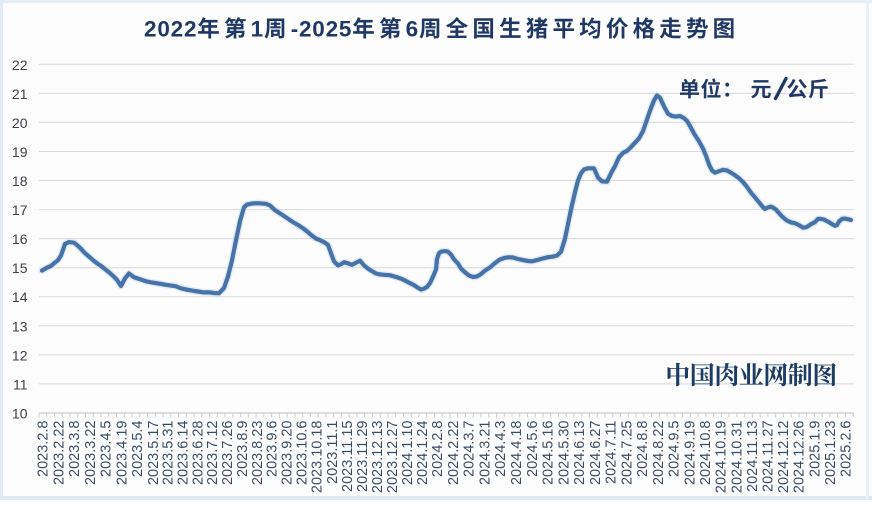 This screenshot has width=872, height=505. What do you see at coordinates (59, 453) in the screenshot?
I see `svg-text: 2023.2.22` at bounding box center [59, 453].